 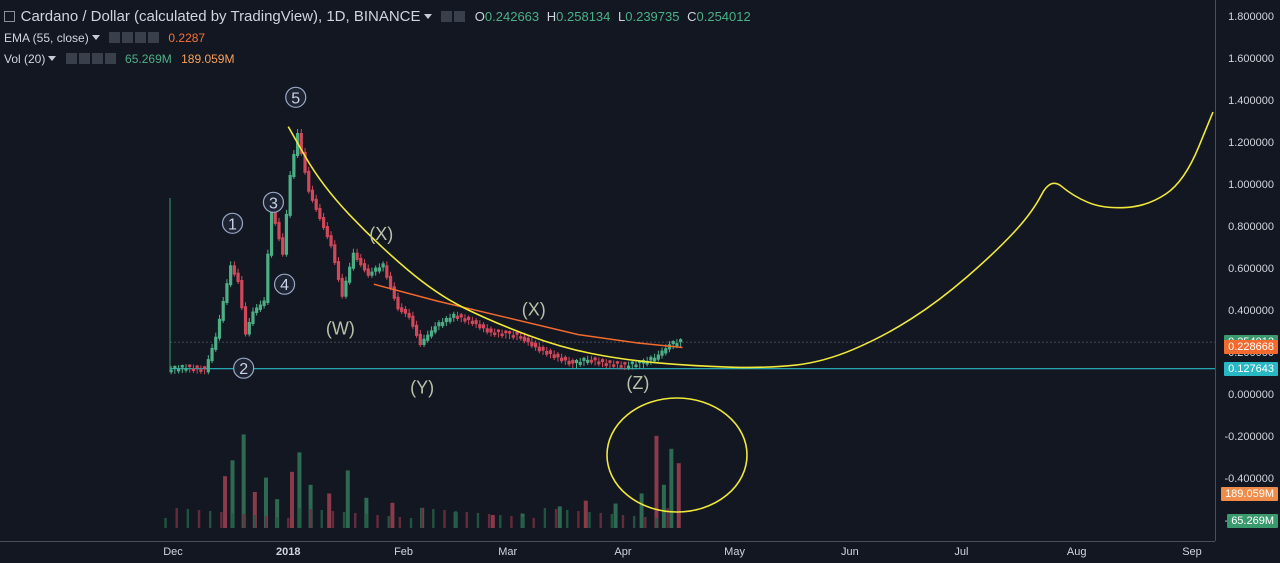 I want to click on ohlc-open: O0.242663, so click(x=507, y=16).